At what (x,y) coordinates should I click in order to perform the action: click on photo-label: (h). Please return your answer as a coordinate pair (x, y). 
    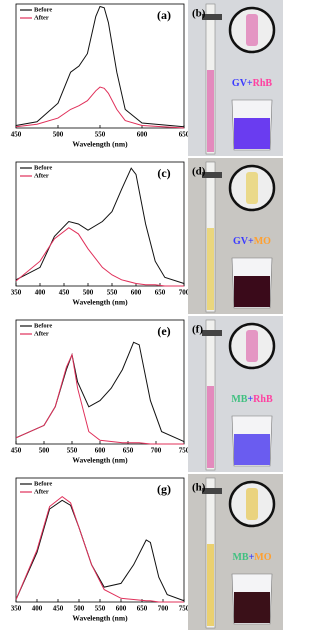
    Looking at the image, I should click on (199, 488).